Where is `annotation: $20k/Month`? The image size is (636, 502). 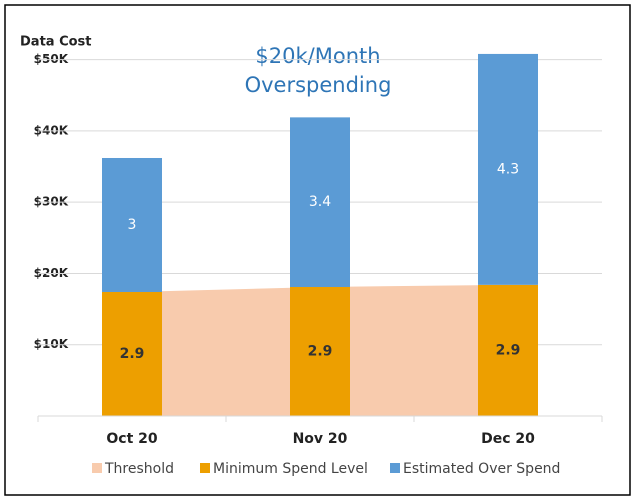 annotation: $20k/Month is located at coordinates (317, 56).